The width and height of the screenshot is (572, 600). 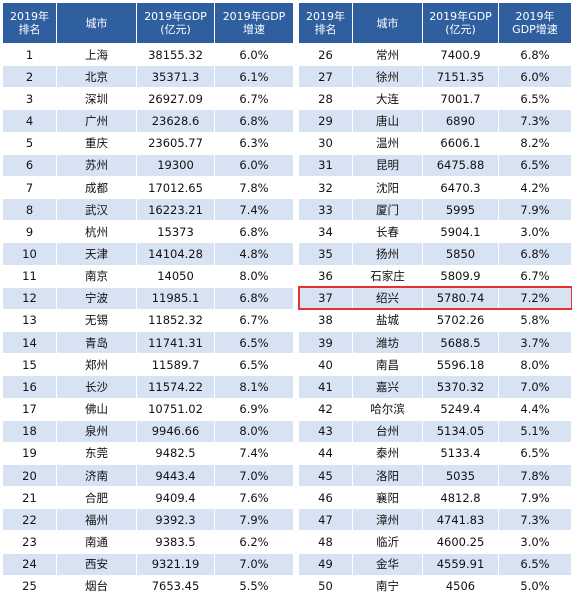 I want to click on rank-cell: 24, so click(x=29, y=564).